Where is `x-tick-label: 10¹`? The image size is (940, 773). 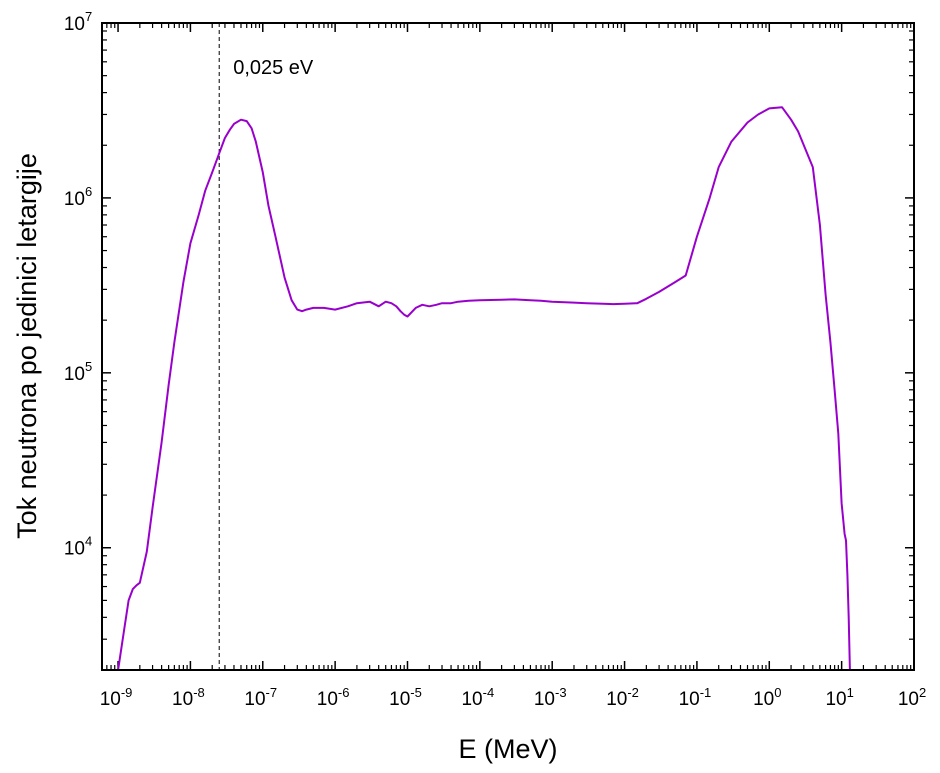
x-tick-label: 10¹ is located at coordinates (839, 697).